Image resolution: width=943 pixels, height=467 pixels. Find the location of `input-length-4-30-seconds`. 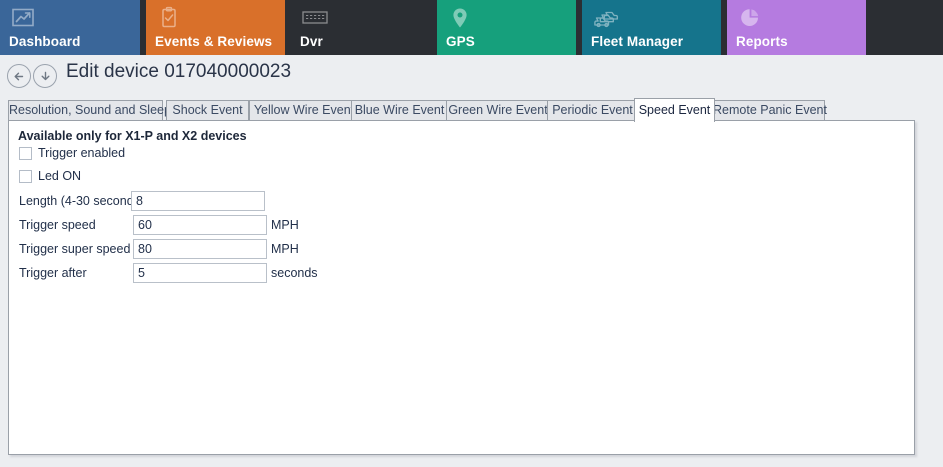

input-length-4-30-seconds is located at coordinates (198, 201).